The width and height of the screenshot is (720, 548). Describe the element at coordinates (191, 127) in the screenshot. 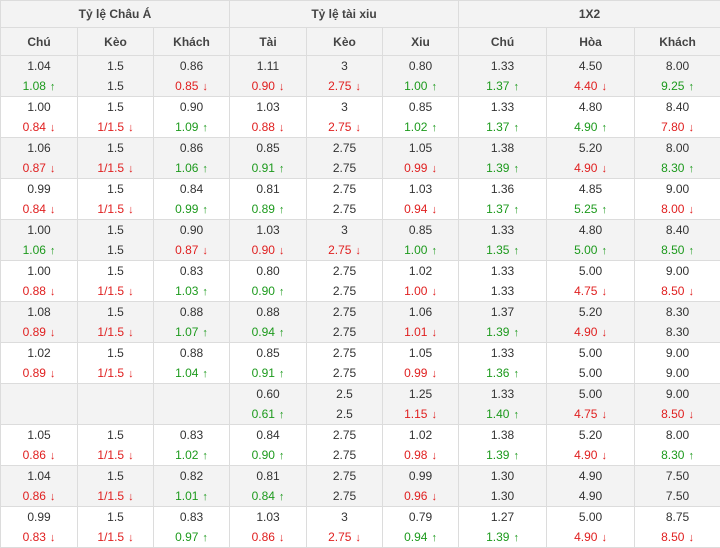

I see `current-odds: 1.09↑` at that location.